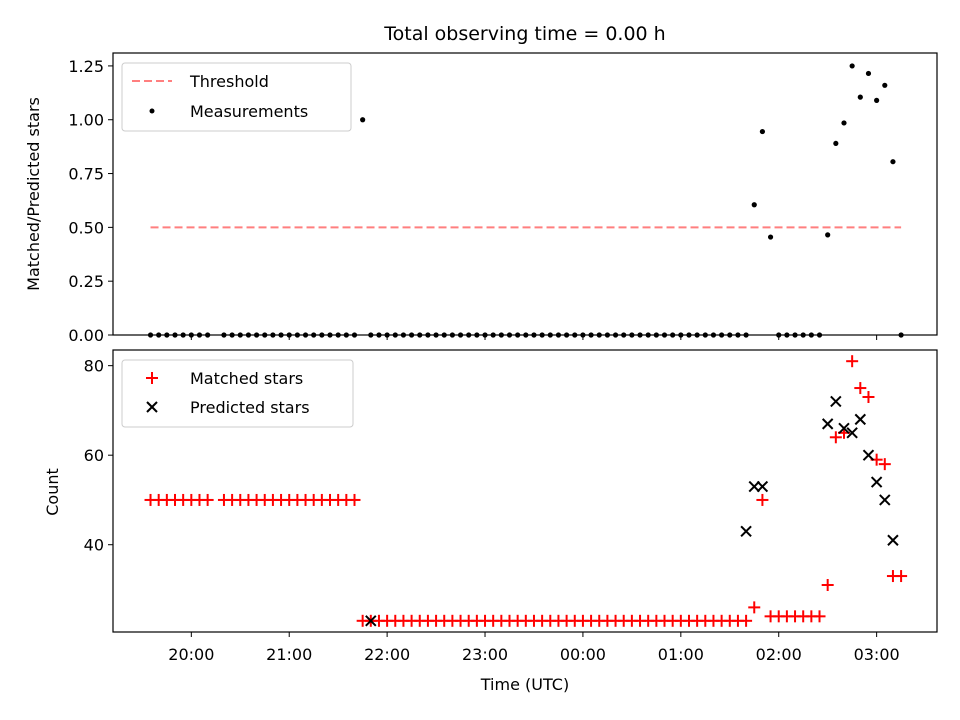 This screenshot has height=720, width=960. What do you see at coordinates (877, 654) in the screenshot?
I see `x-tick-label: 03:00` at bounding box center [877, 654].